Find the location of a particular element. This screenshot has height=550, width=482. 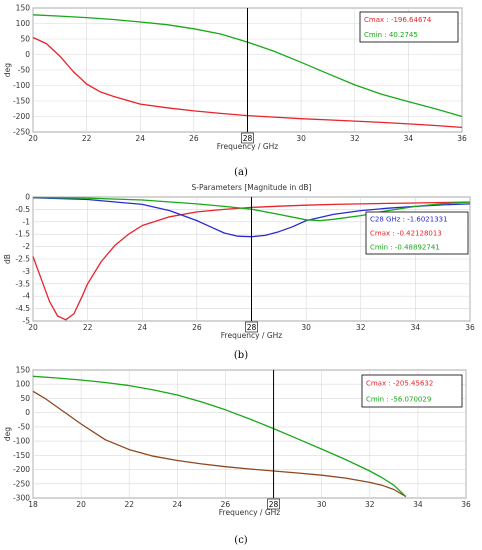

y-tick-label: -1.5 is located at coordinates (22, 234).